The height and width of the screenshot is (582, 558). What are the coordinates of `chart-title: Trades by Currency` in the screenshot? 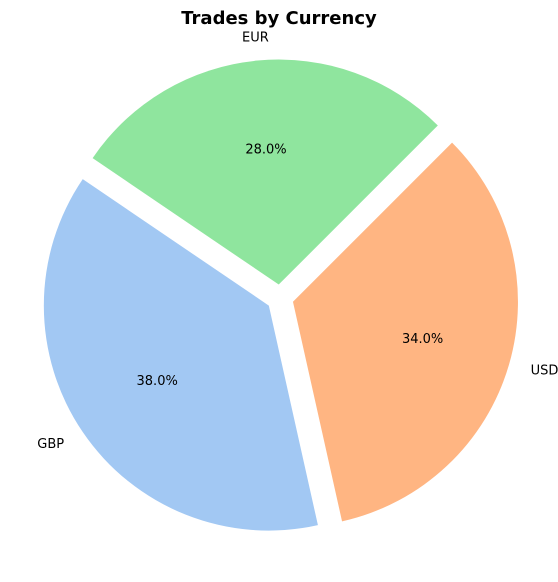 It's located at (279, 18).